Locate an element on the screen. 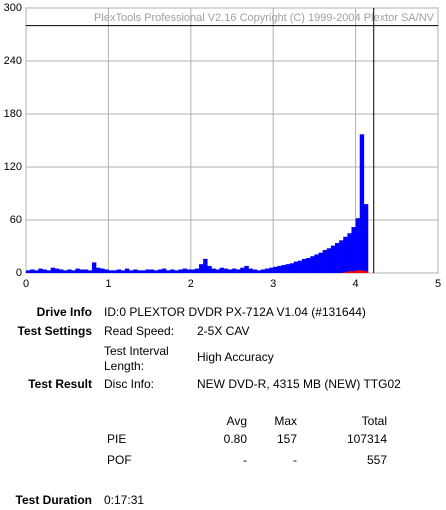 This screenshot has height=510, width=446. y-tick-label: 120 is located at coordinates (13, 167).